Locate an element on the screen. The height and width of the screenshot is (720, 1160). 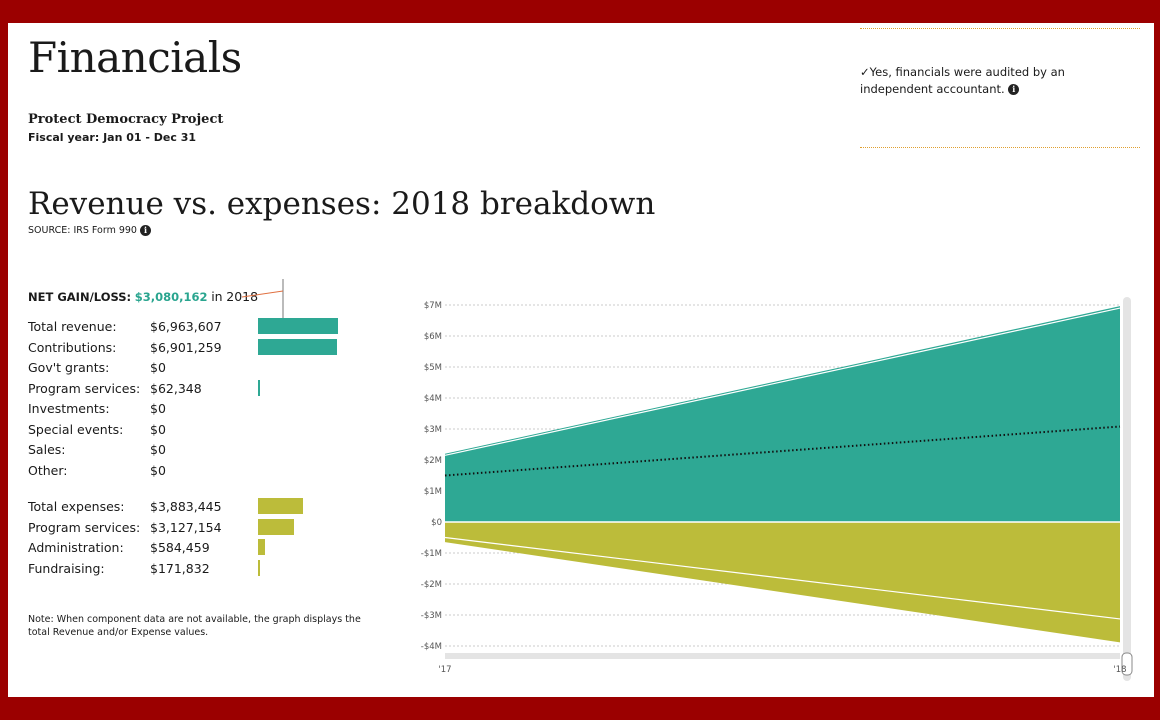
expense-row: Program services: $3,127,154 is located at coordinates (188, 529).